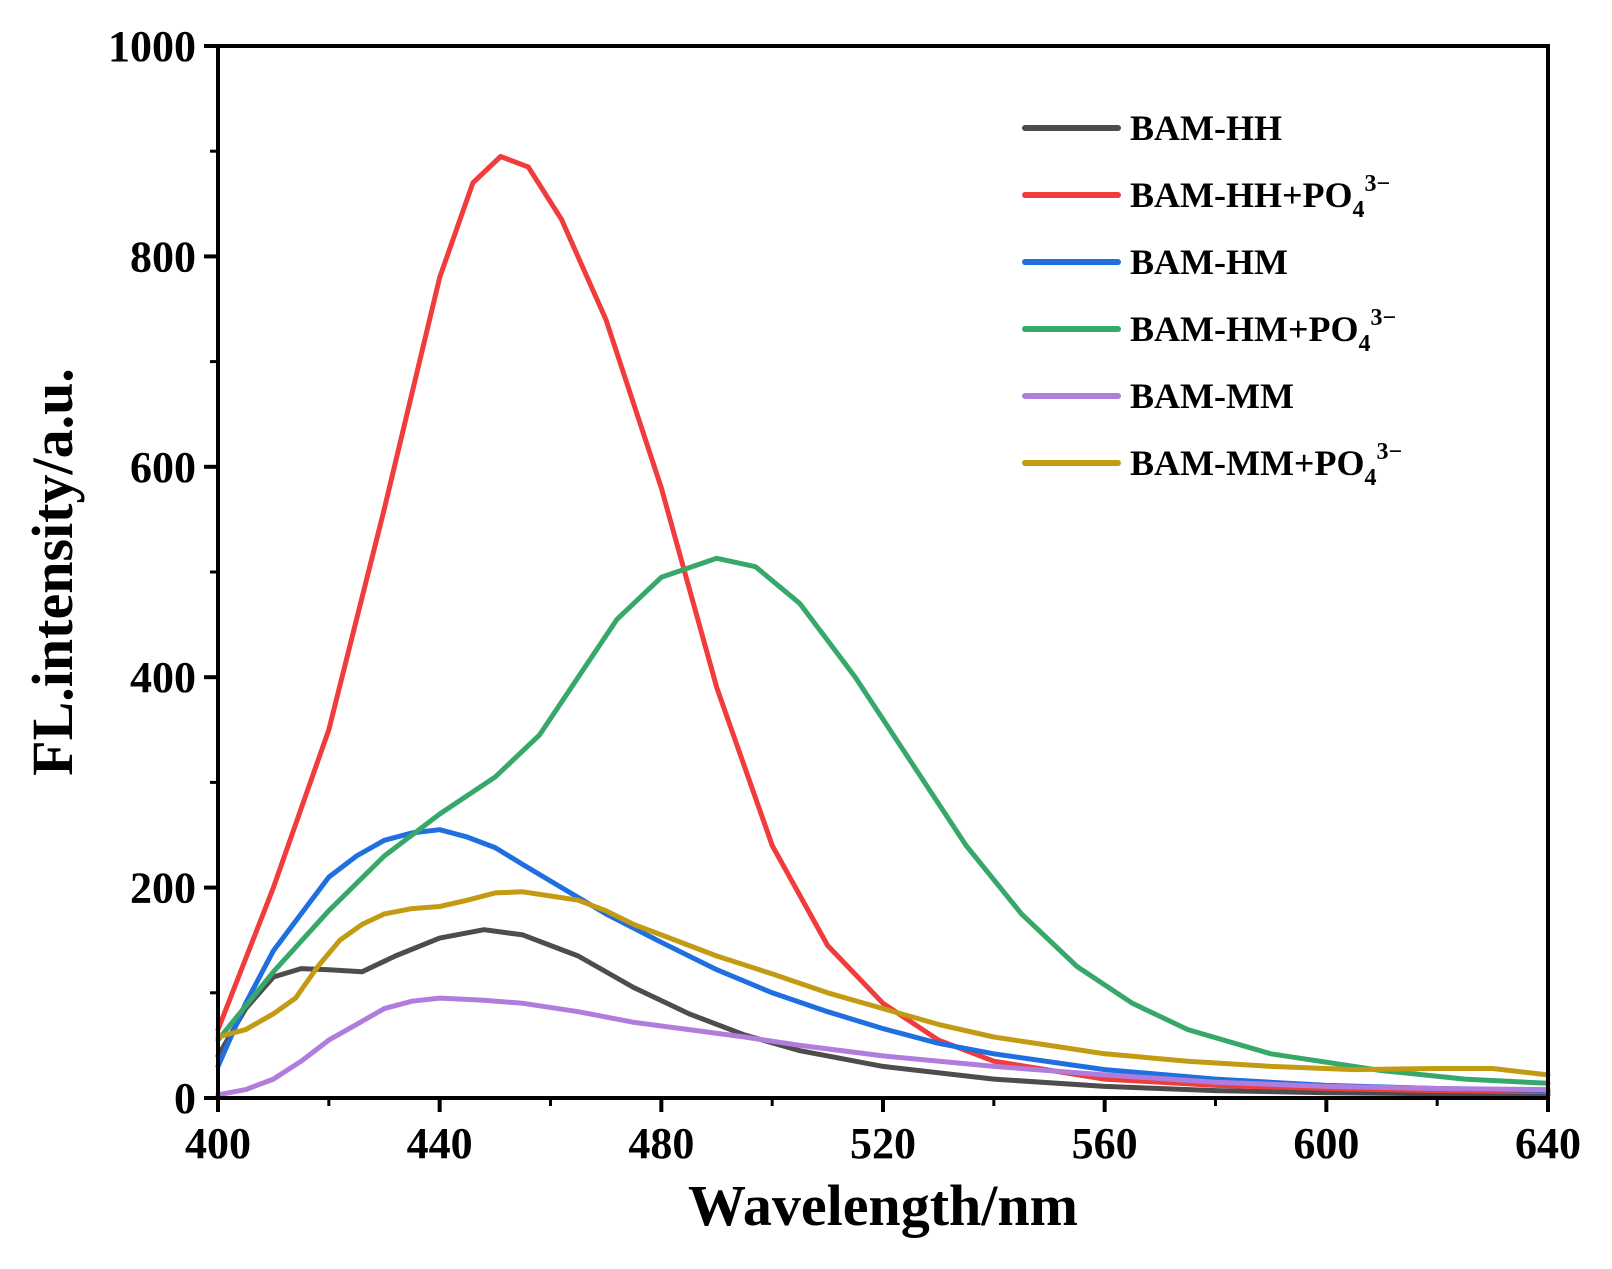 The height and width of the screenshot is (1269, 1612). Describe the element at coordinates (163, 467) in the screenshot. I see `y-tick-label: 600` at that location.